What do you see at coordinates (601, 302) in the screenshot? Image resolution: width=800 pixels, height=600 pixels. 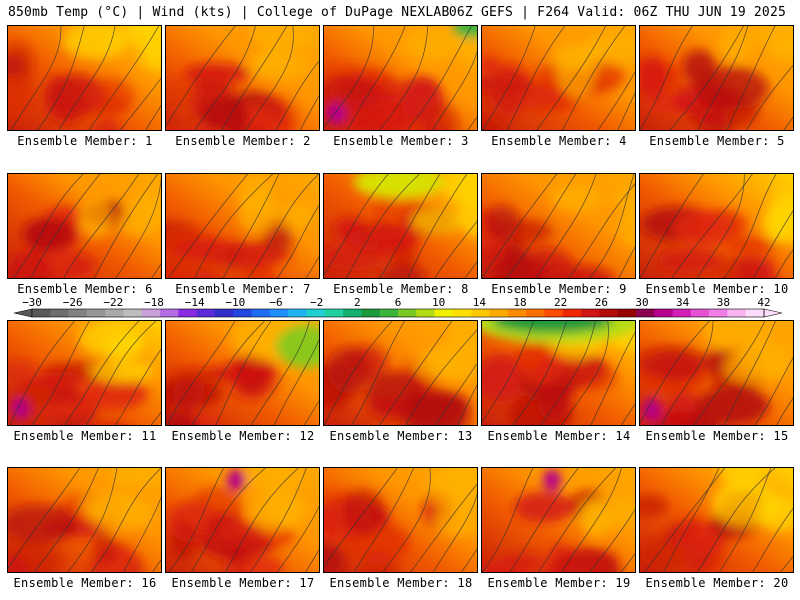 I see `colorbar-tick-label: 26` at bounding box center [601, 302].